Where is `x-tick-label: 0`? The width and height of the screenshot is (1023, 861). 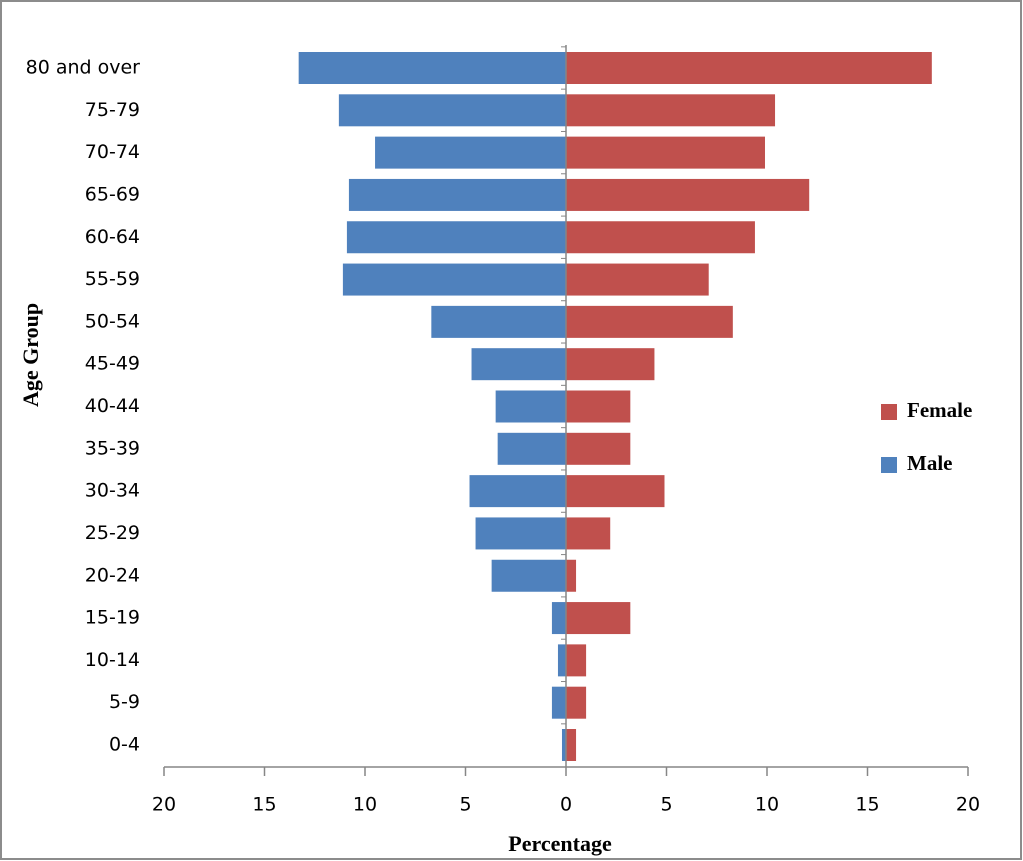
x-tick-label: 0 is located at coordinates (566, 805).